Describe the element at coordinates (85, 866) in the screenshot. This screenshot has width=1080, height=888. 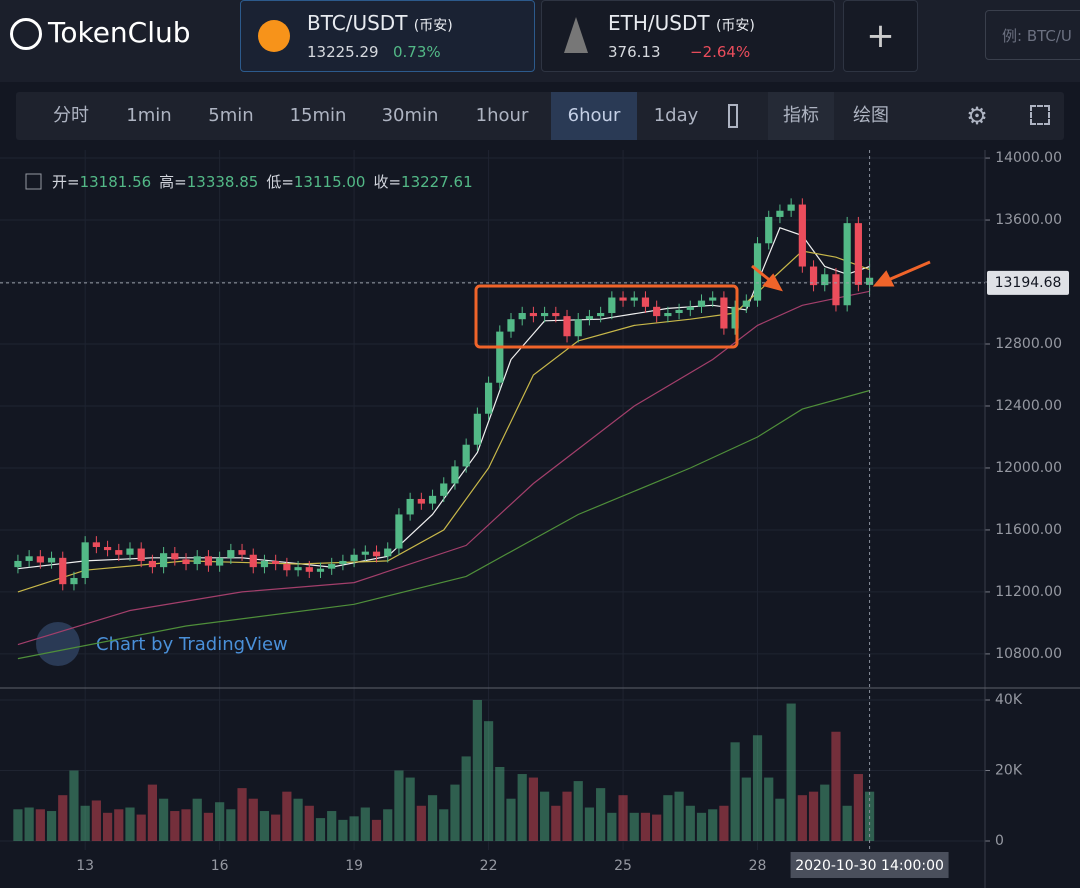
I see `x-tick-label: 13` at that location.